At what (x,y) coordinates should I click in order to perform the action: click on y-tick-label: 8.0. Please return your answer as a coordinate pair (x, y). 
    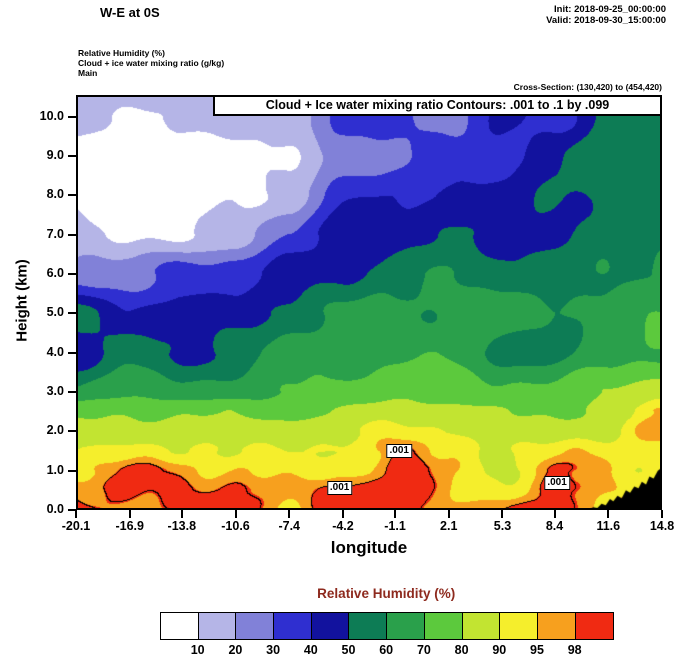
    Looking at the image, I should click on (55, 194).